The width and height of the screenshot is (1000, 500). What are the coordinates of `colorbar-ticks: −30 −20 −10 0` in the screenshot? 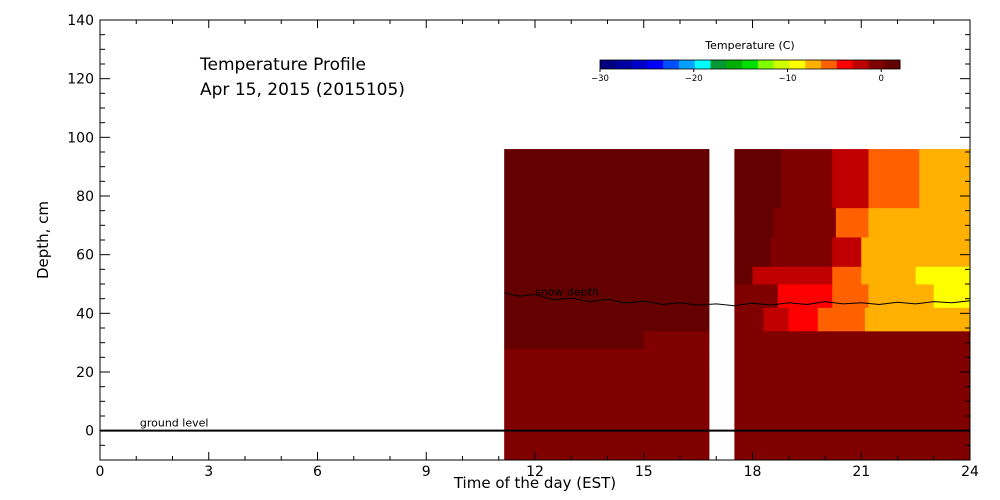 It's located at (737, 76).